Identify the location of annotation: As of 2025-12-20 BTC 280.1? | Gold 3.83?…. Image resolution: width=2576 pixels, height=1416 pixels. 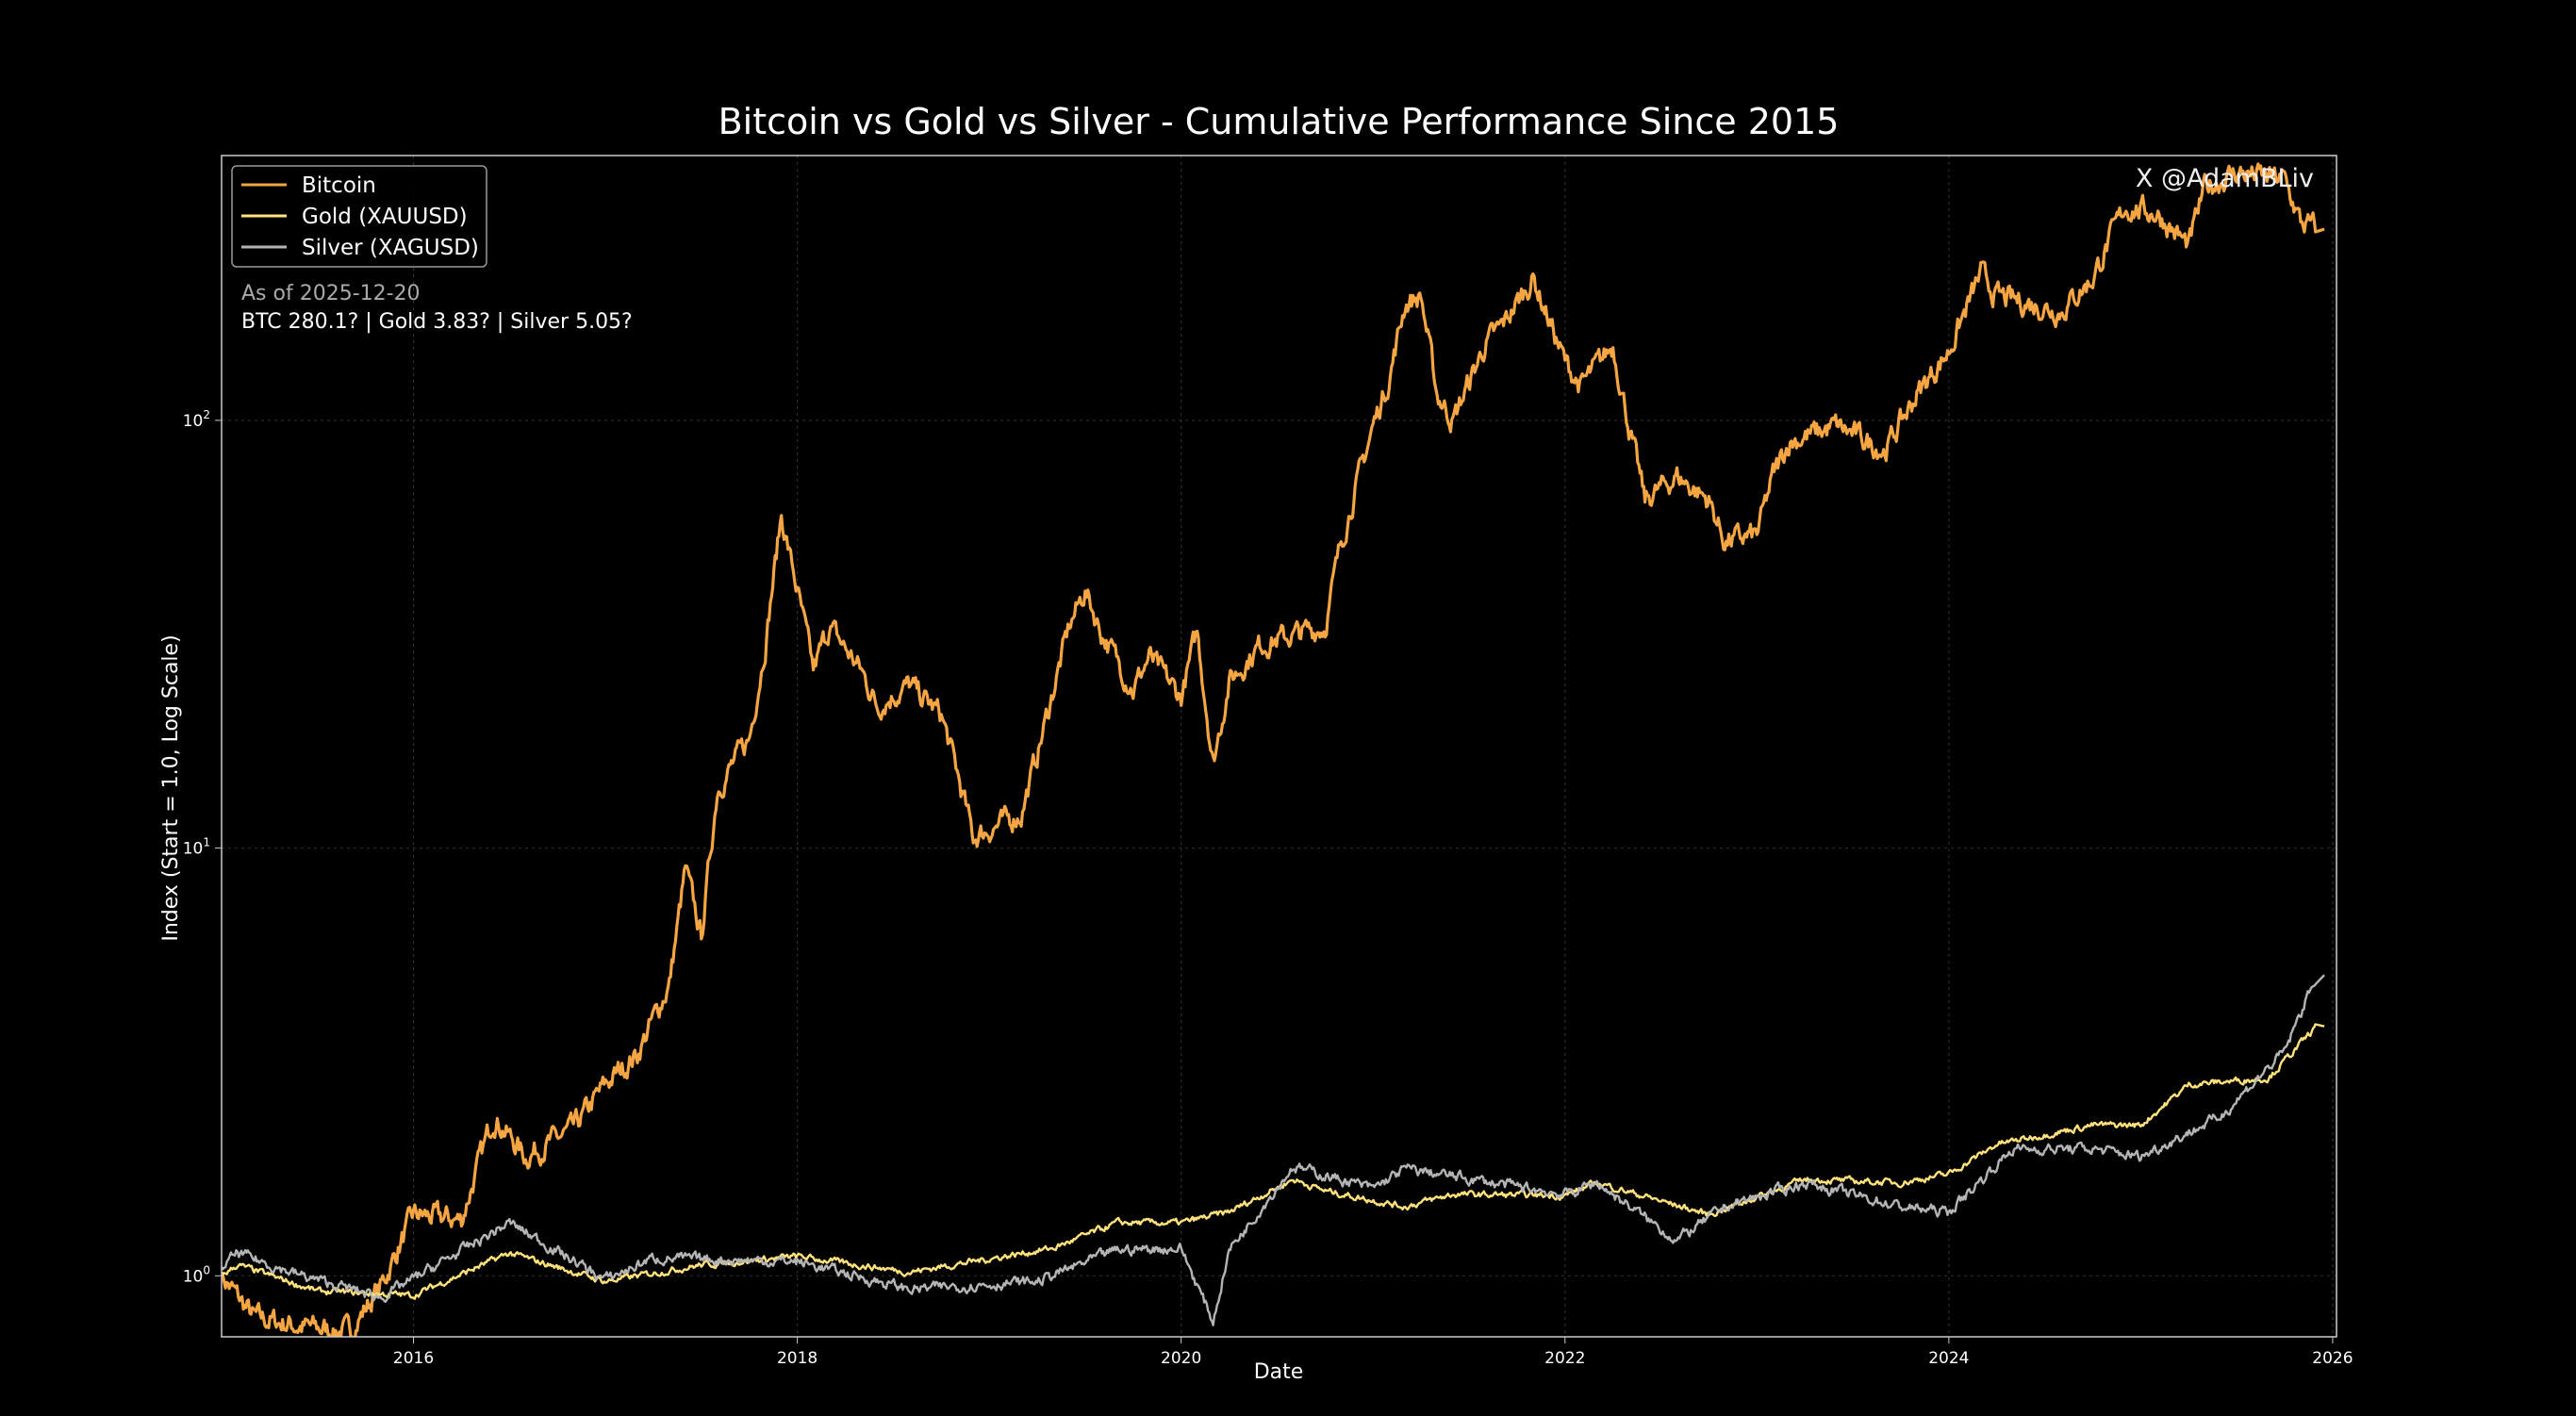
(437, 308).